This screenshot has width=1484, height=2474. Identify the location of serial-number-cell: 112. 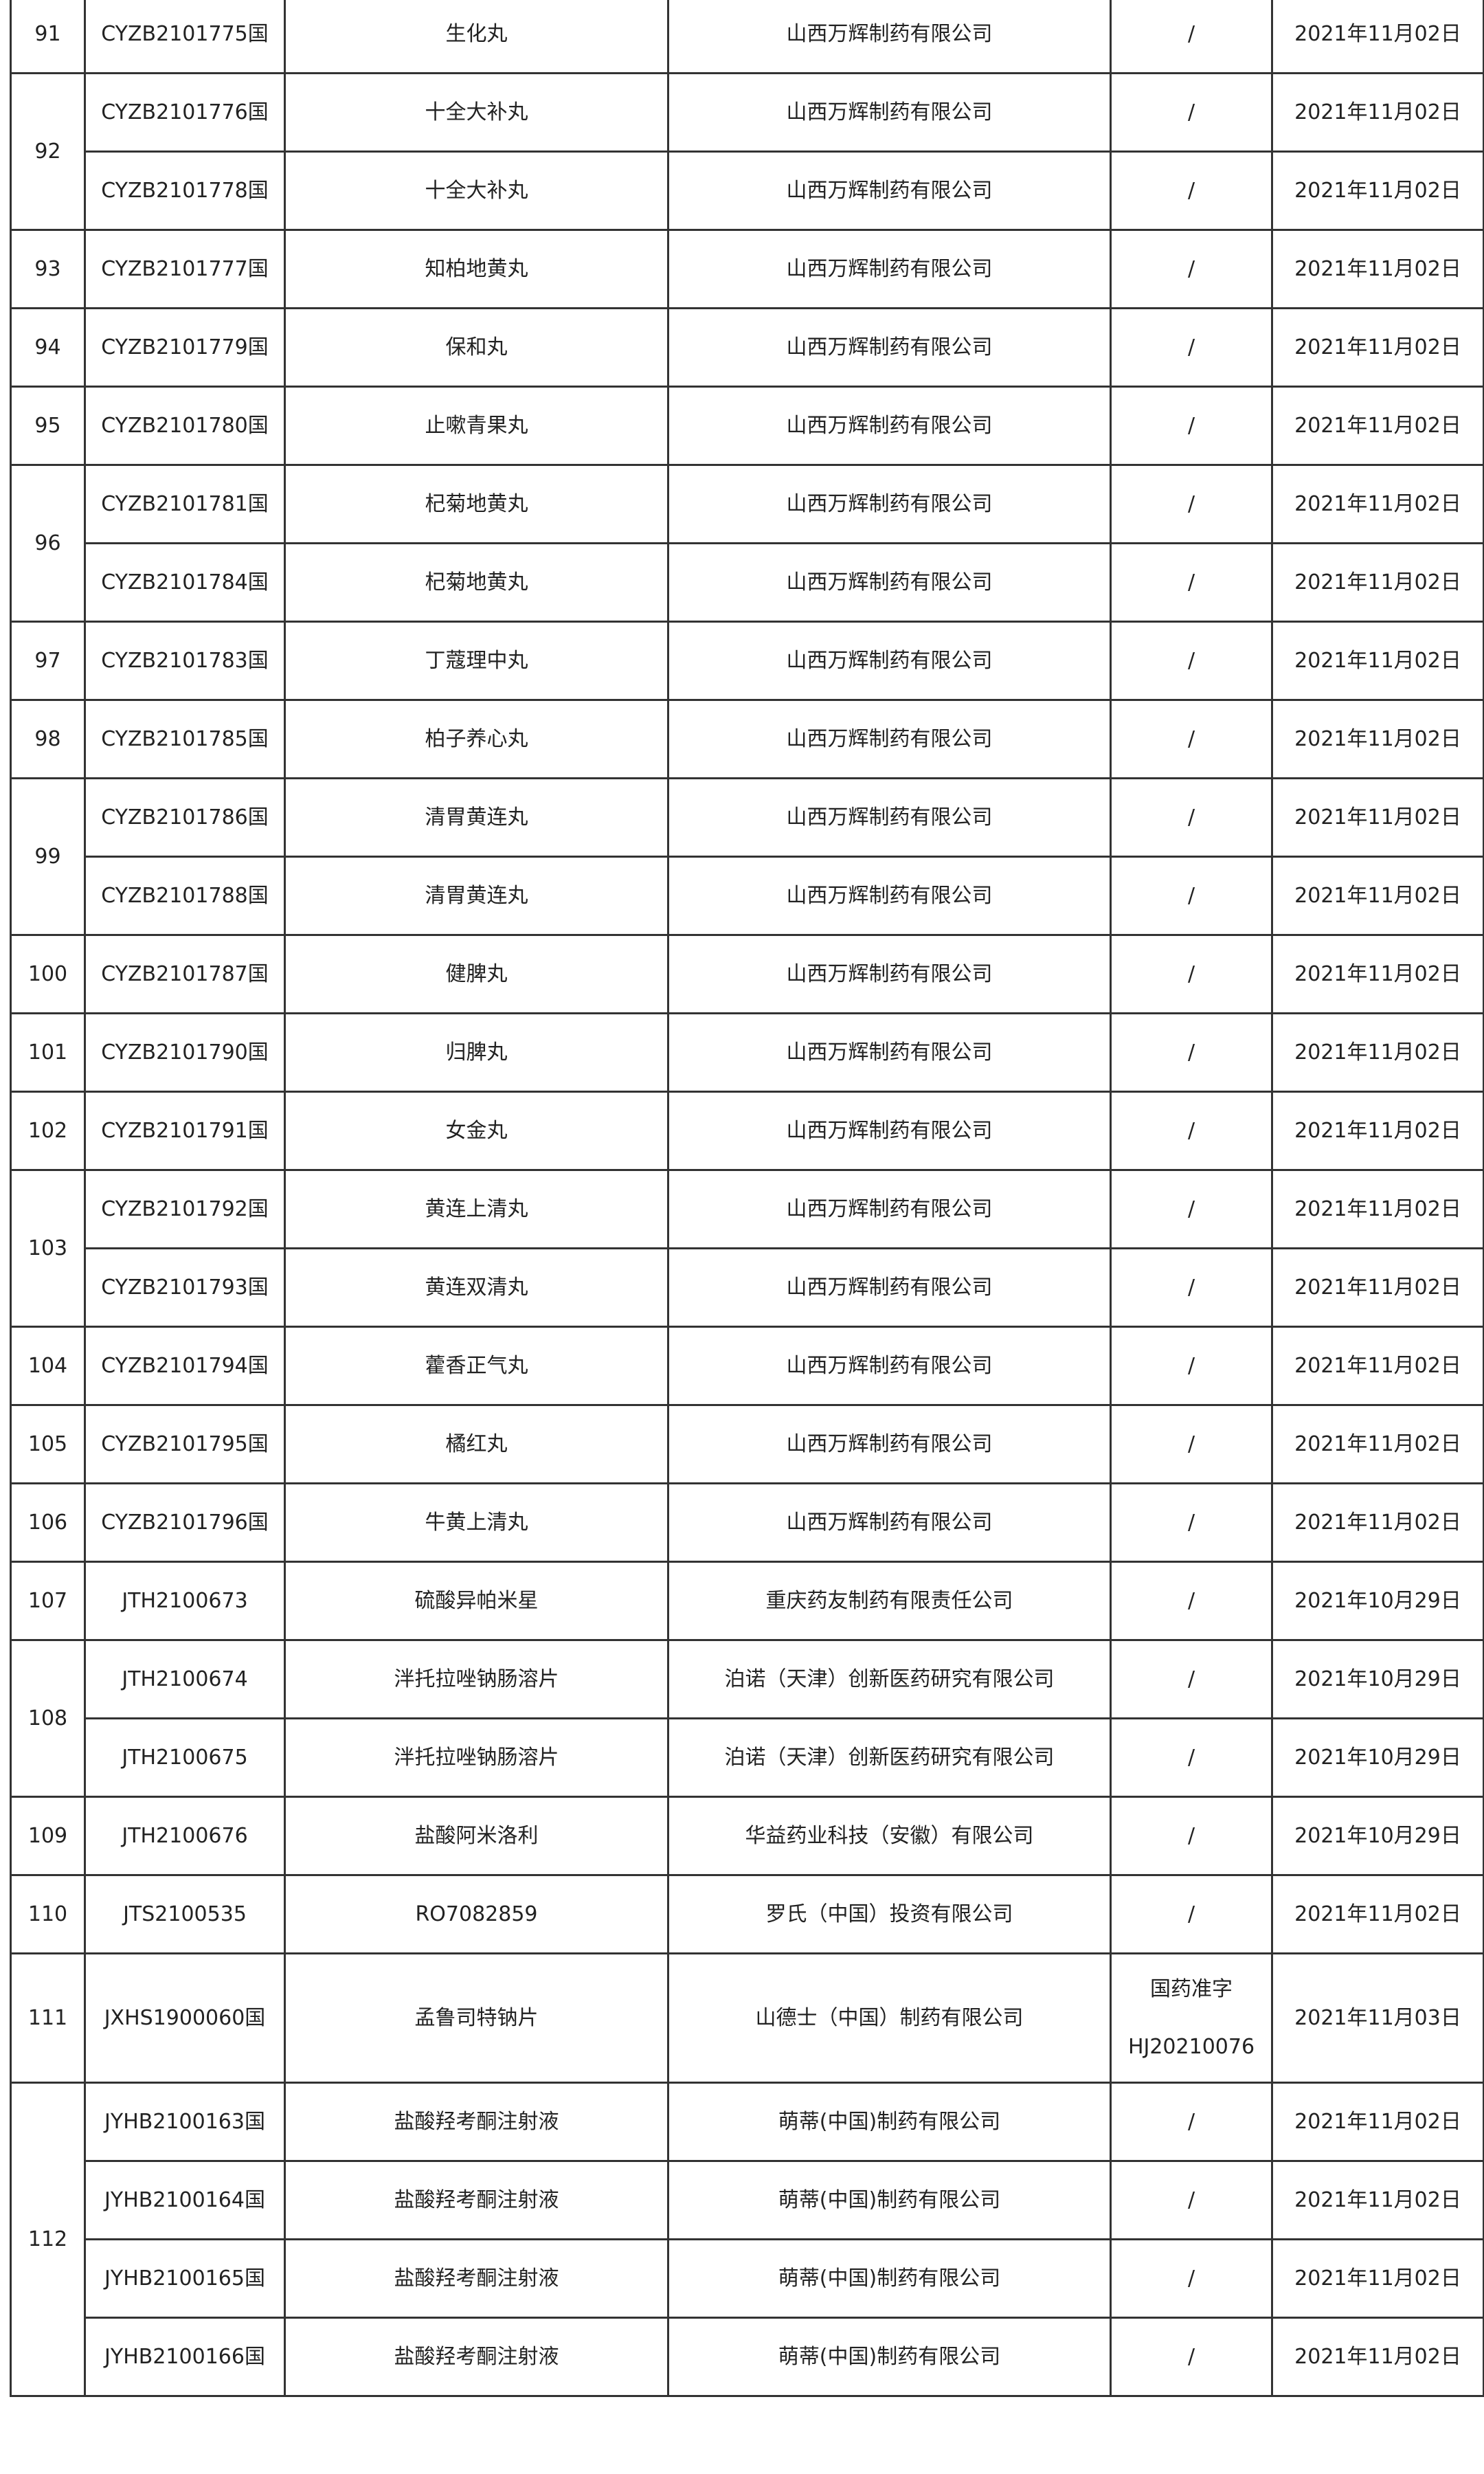
(48, 2239).